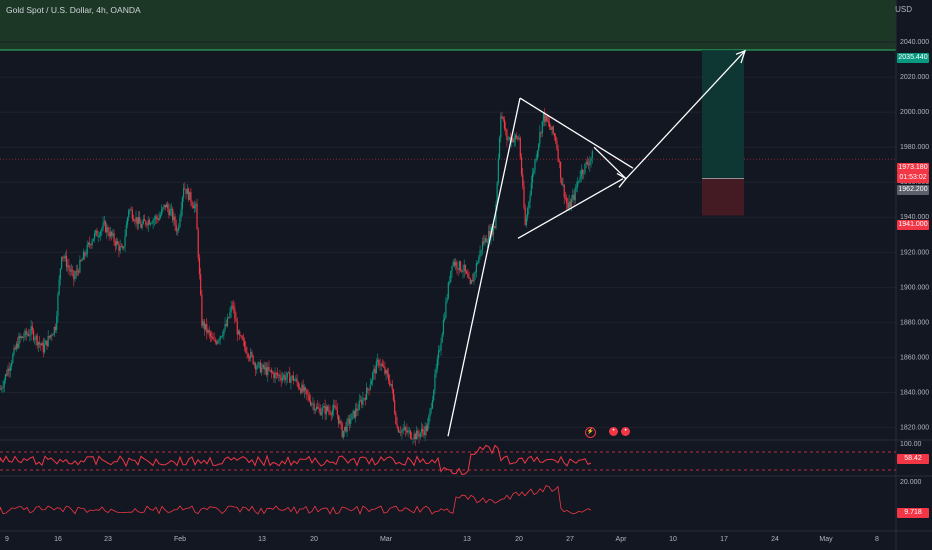 This screenshot has width=932, height=550. What do you see at coordinates (914, 287) in the screenshot?
I see `y-tick-label: 1900.000` at bounding box center [914, 287].